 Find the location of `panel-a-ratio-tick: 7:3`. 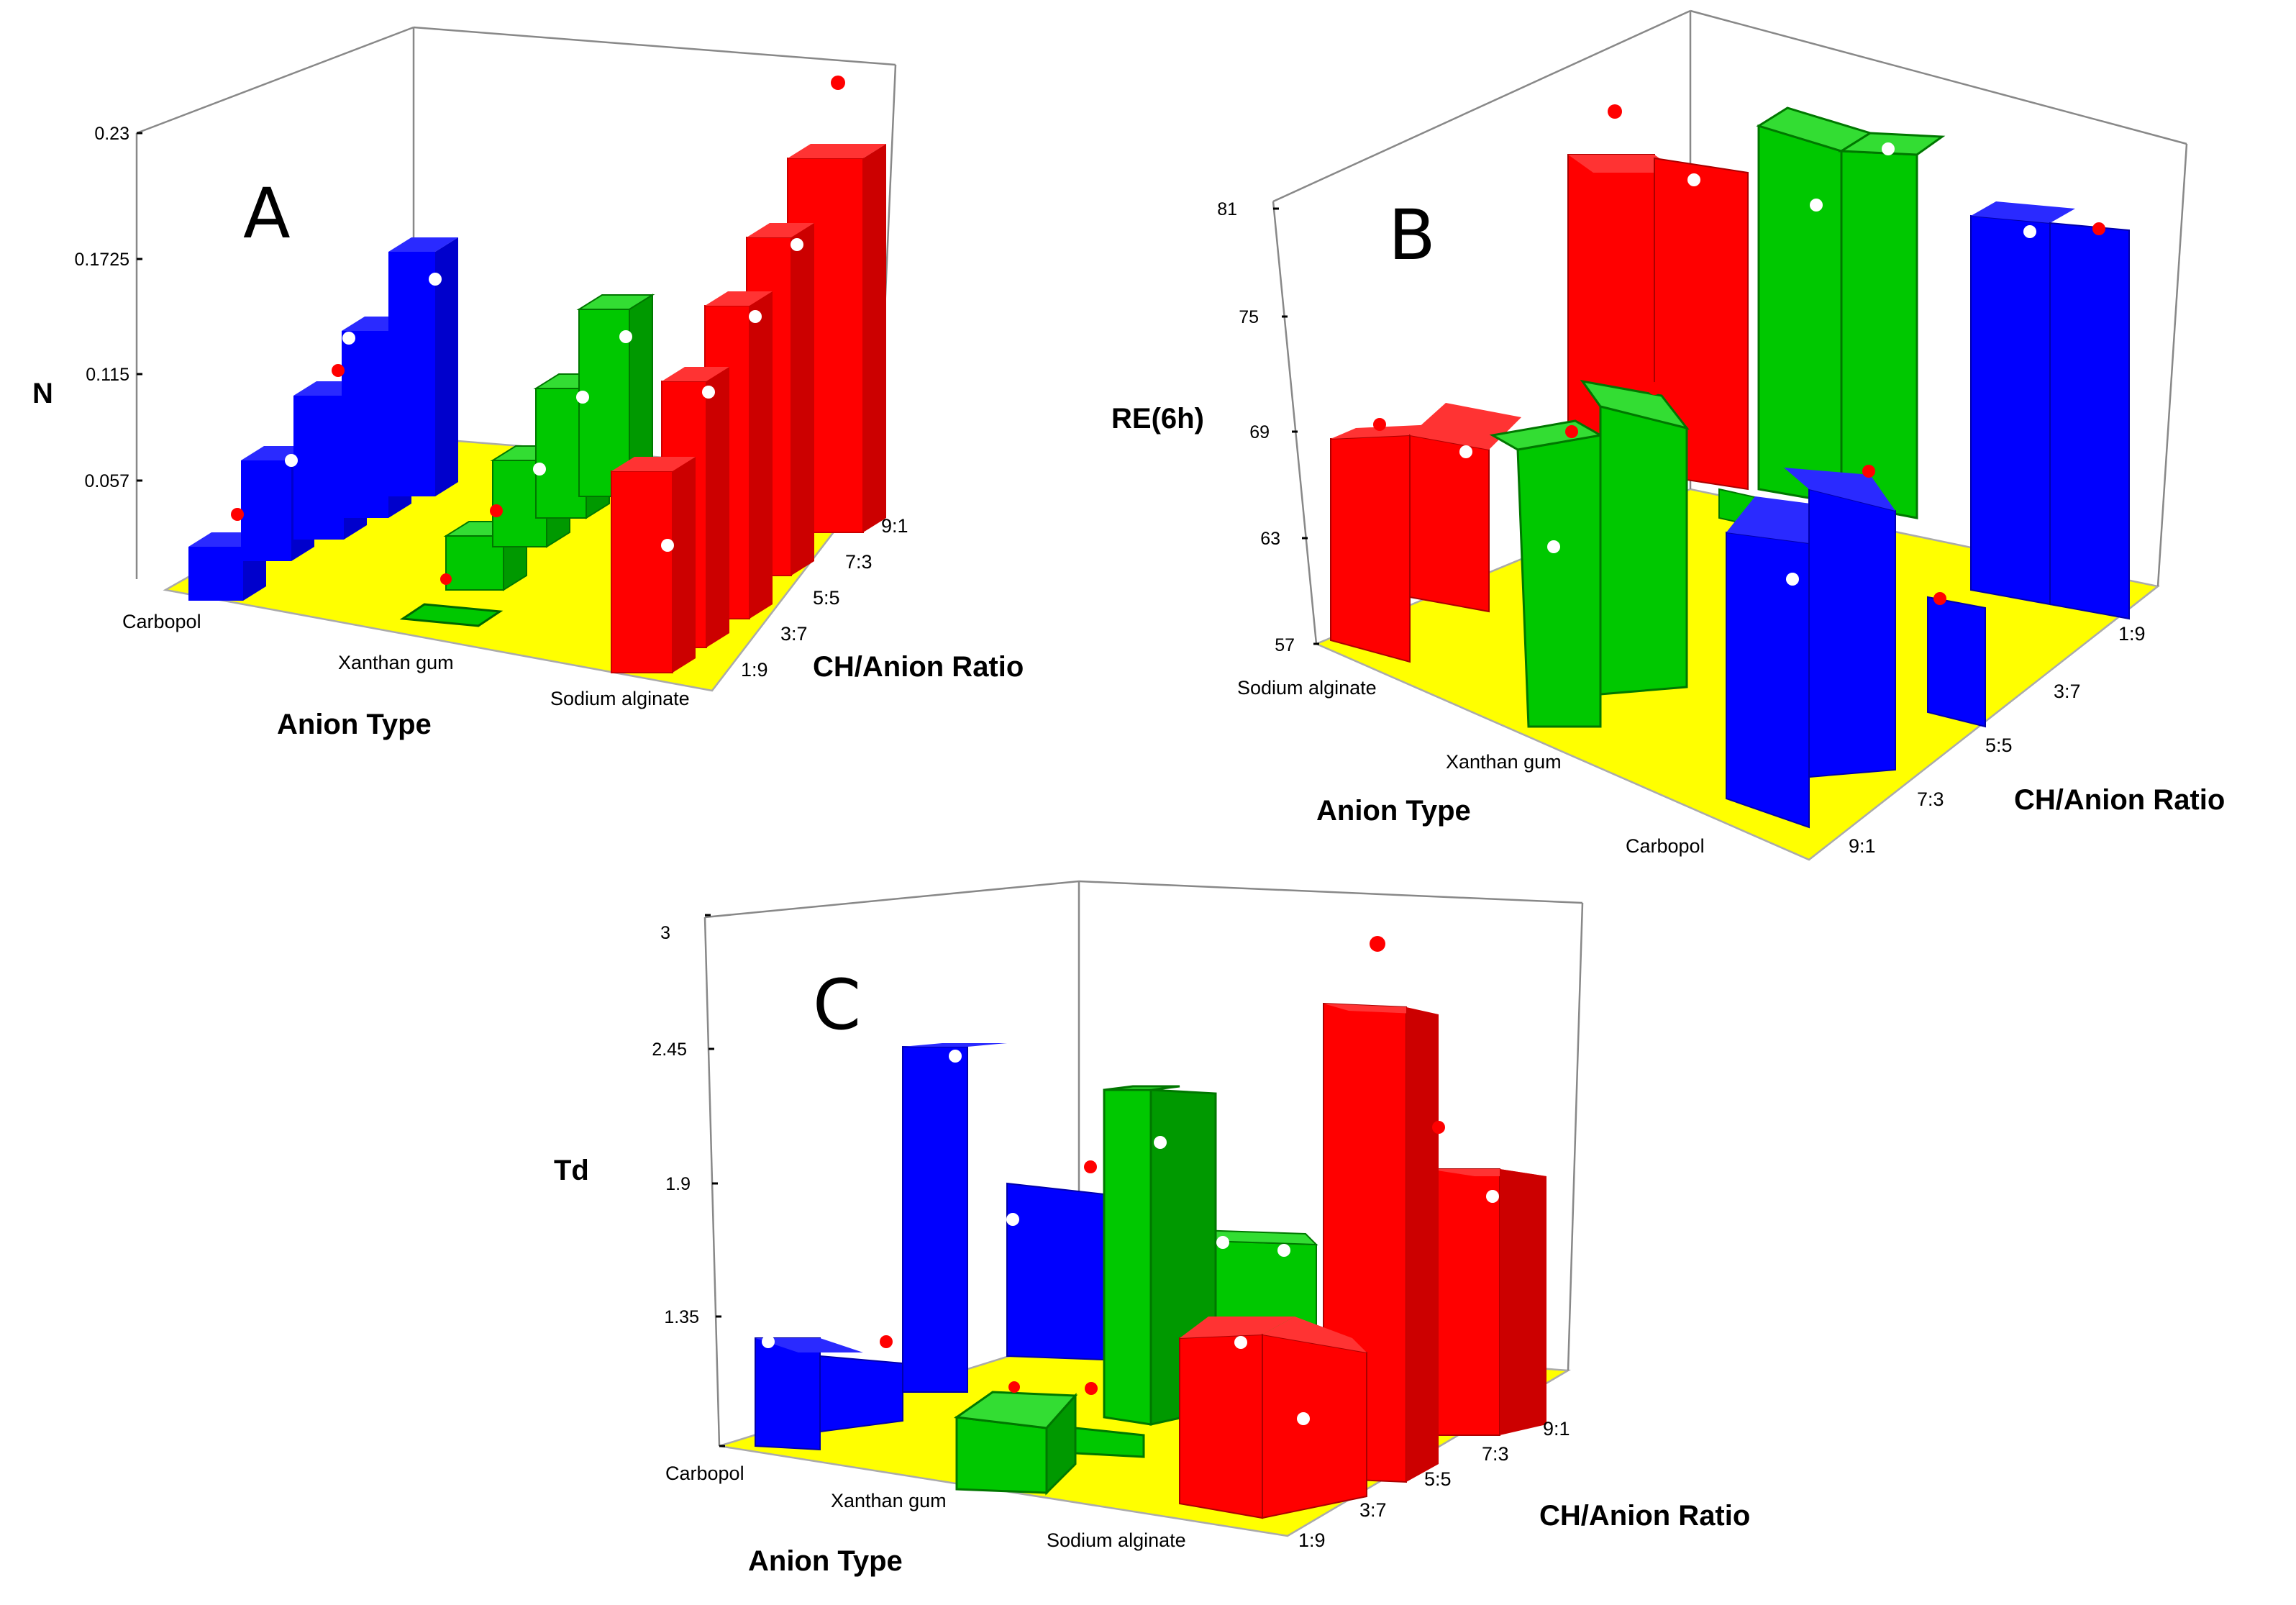

panel-a-ratio-tick: 7:3 is located at coordinates (859, 562).